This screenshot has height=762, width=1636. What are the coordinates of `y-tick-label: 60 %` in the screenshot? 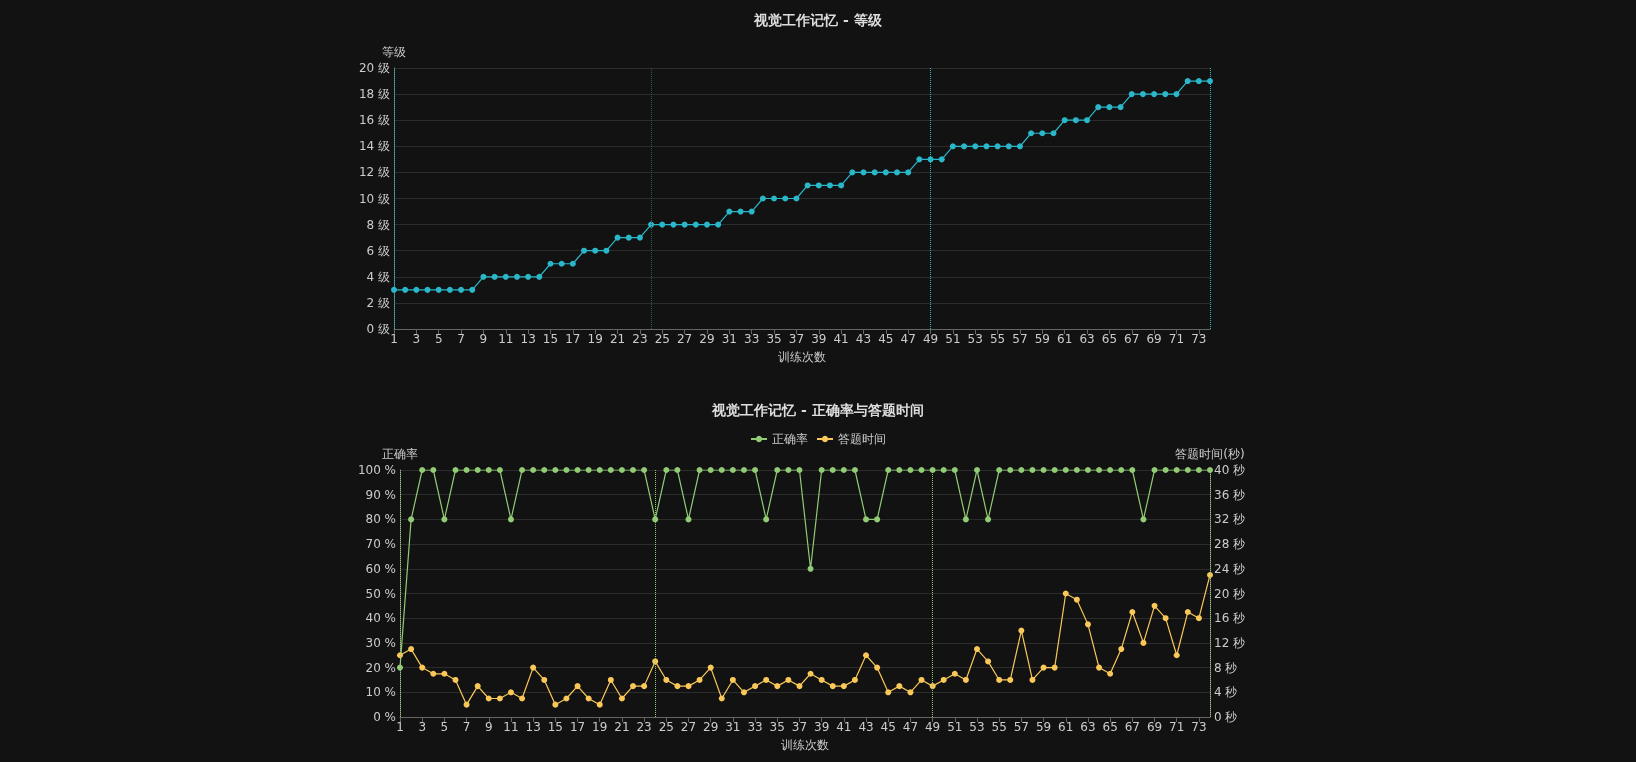 It's located at (380, 568).